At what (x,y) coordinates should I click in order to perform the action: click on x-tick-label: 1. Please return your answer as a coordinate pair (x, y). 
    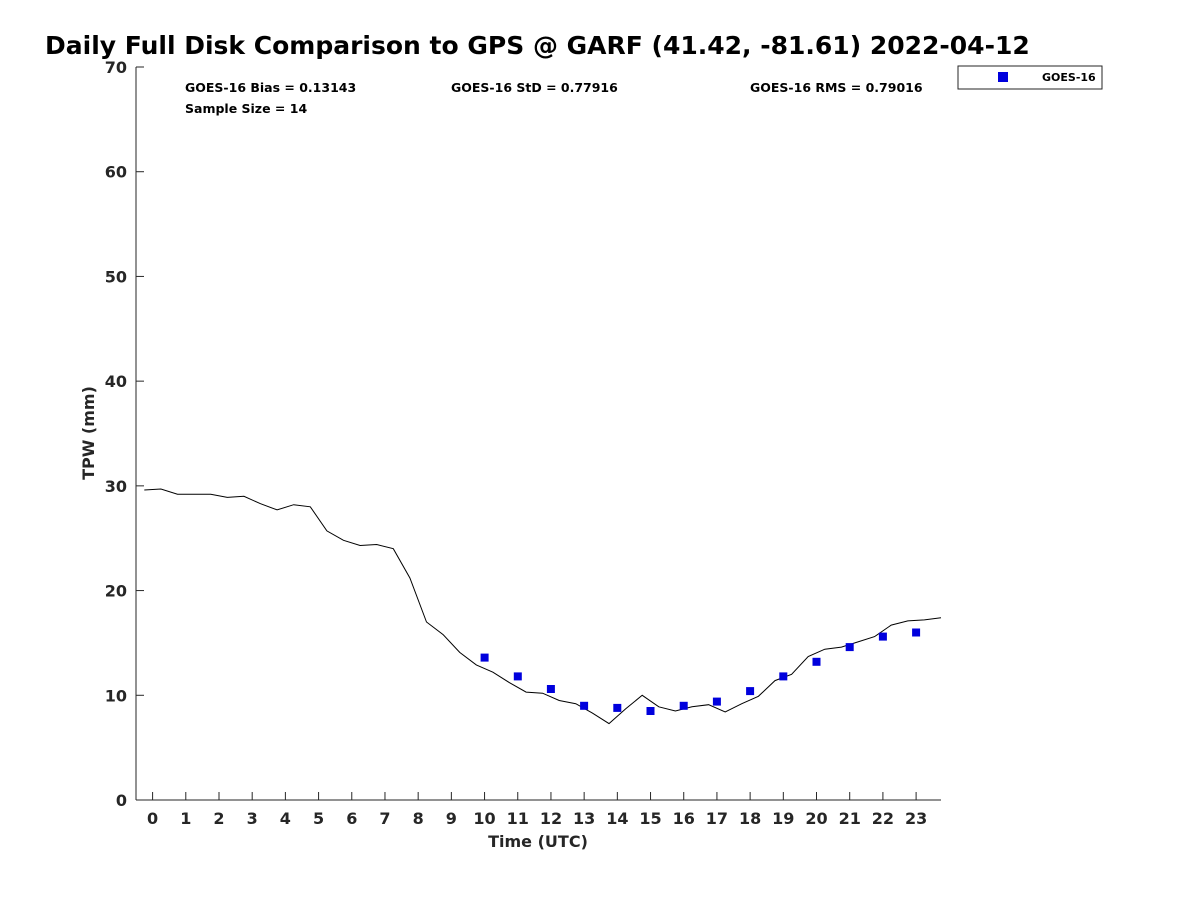
    Looking at the image, I should click on (185, 818).